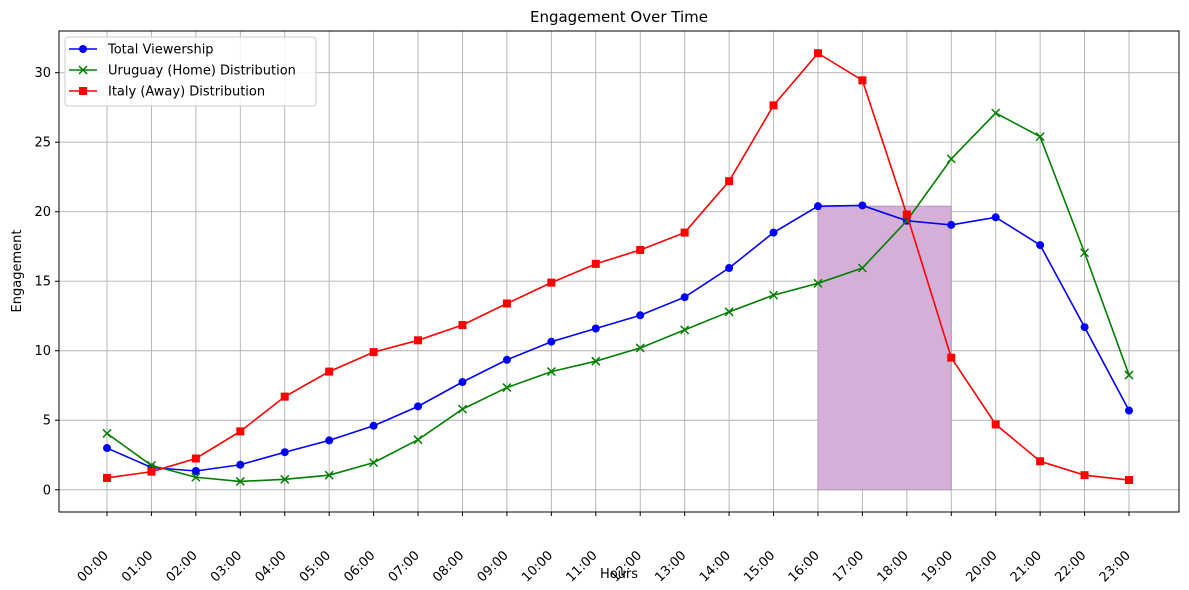 The height and width of the screenshot is (590, 1189). Describe the element at coordinates (17, 271) in the screenshot. I see `y-axis-label: Engagement` at that location.